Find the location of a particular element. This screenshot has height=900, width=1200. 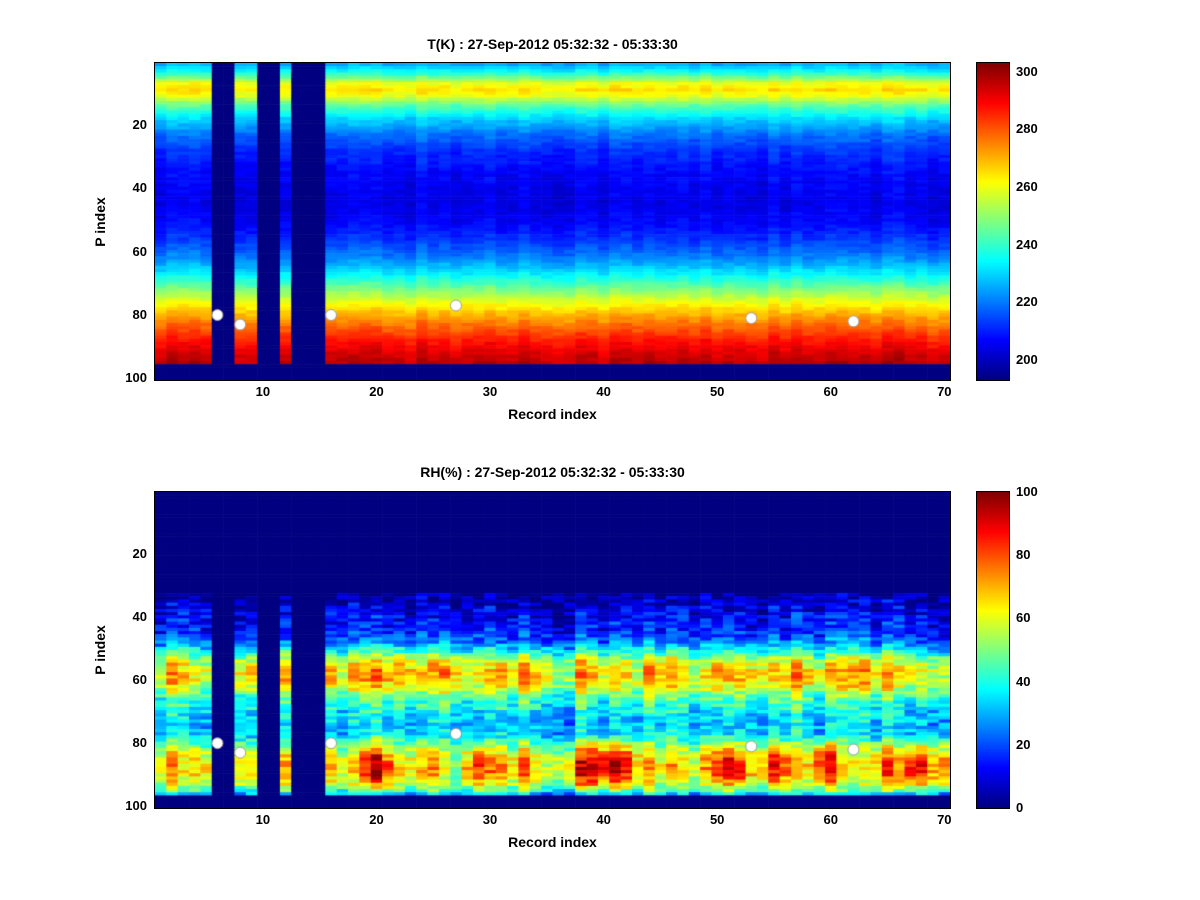

x-axis-label-humidity: Record index is located at coordinates (552, 842).